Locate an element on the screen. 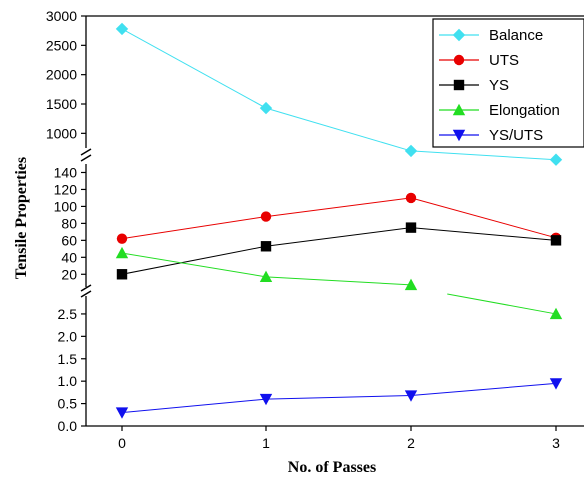  y-axis-title: Tensile Properties is located at coordinates (21, 218).